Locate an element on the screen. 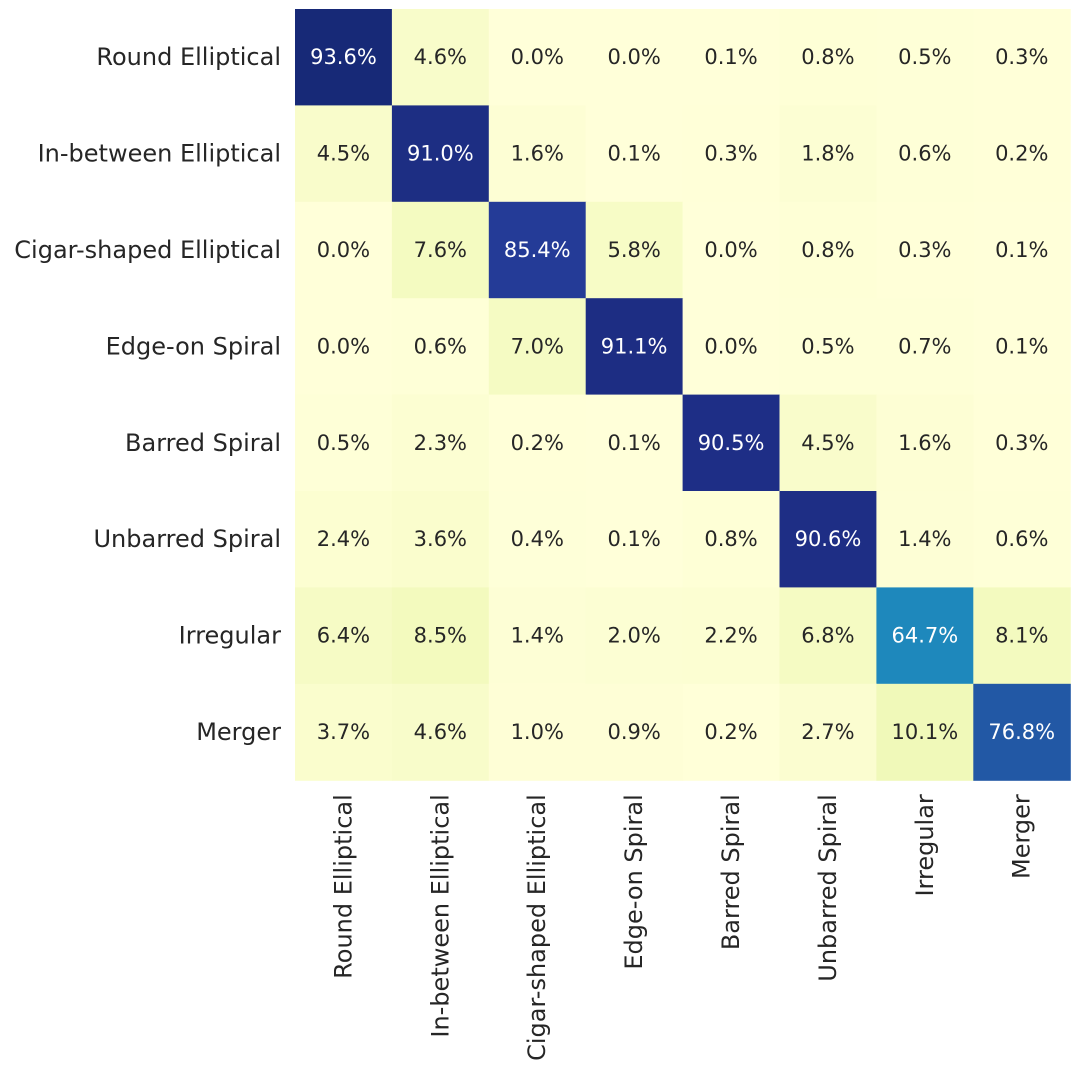  heatmap-cell-r0-c4 is located at coordinates (731, 57).